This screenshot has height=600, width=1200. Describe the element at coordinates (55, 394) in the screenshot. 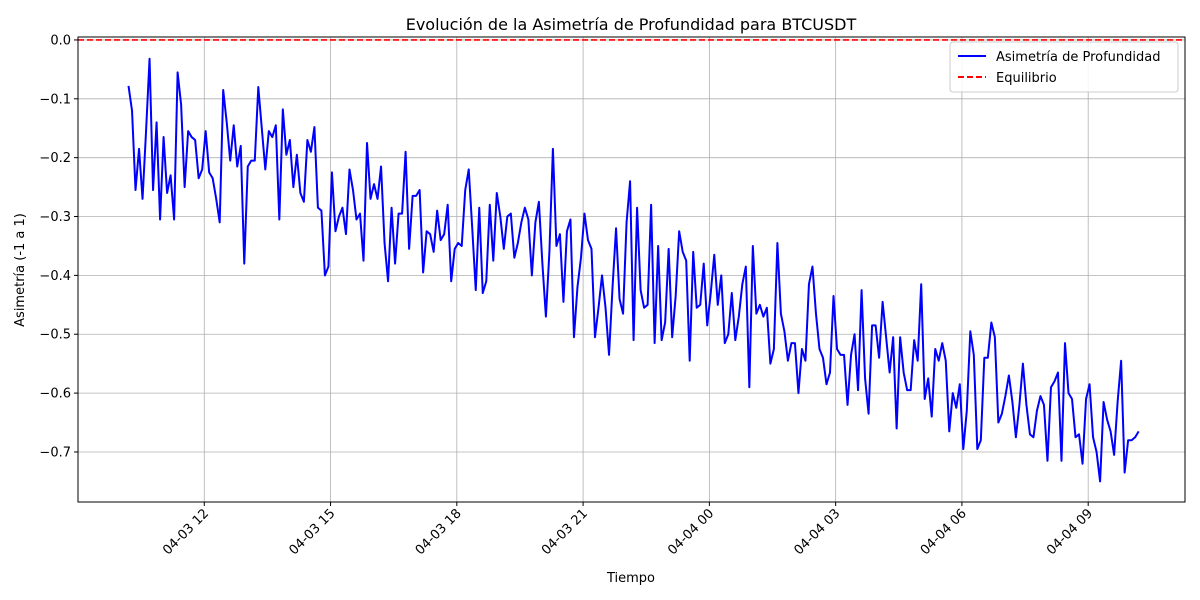

I see `y-tick-label: −0.6` at that location.